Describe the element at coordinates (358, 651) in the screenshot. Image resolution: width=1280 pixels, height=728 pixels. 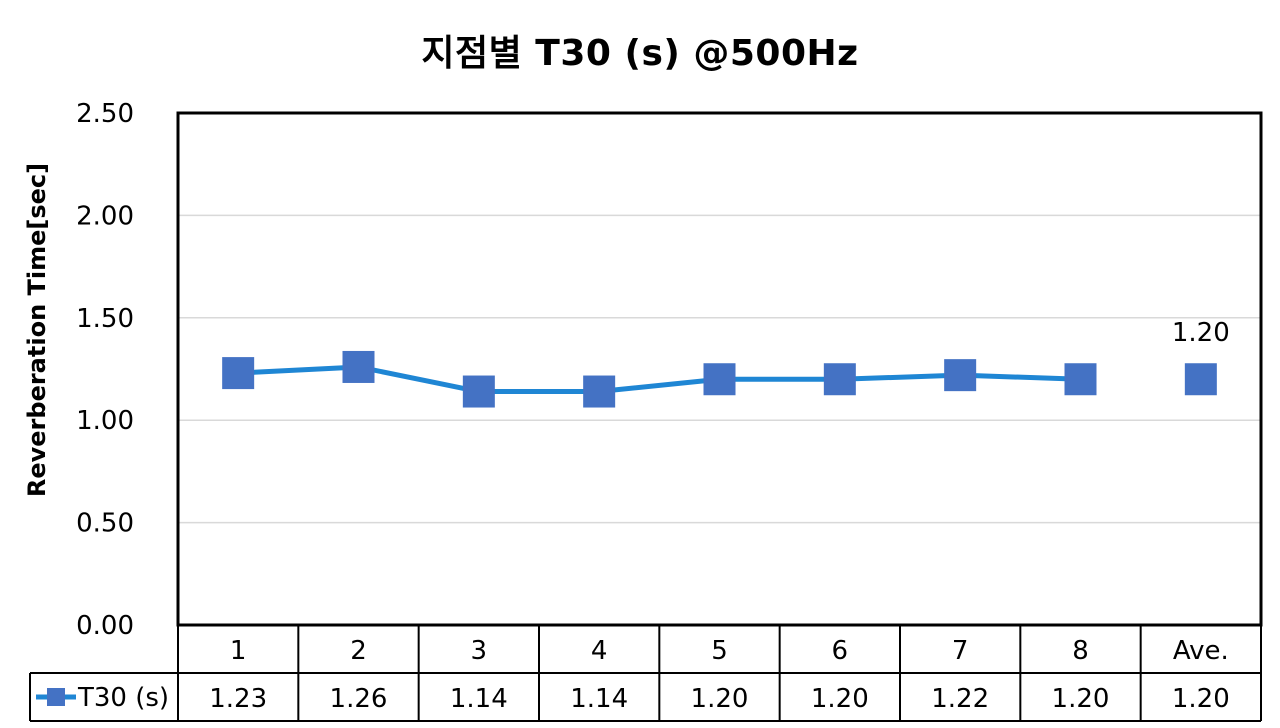
I see `category-label: 2` at that location.